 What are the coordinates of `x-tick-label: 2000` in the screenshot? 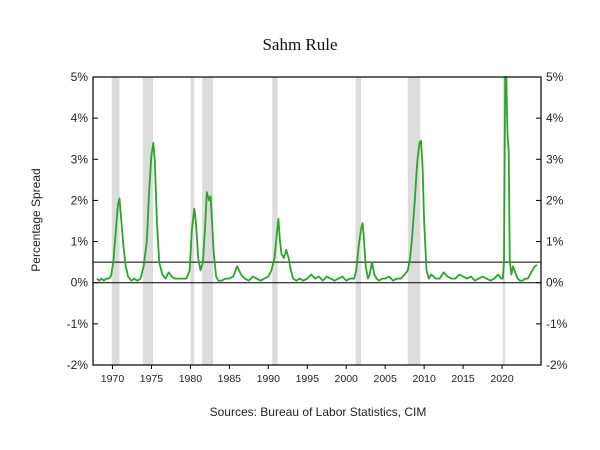 It's located at (347, 379).